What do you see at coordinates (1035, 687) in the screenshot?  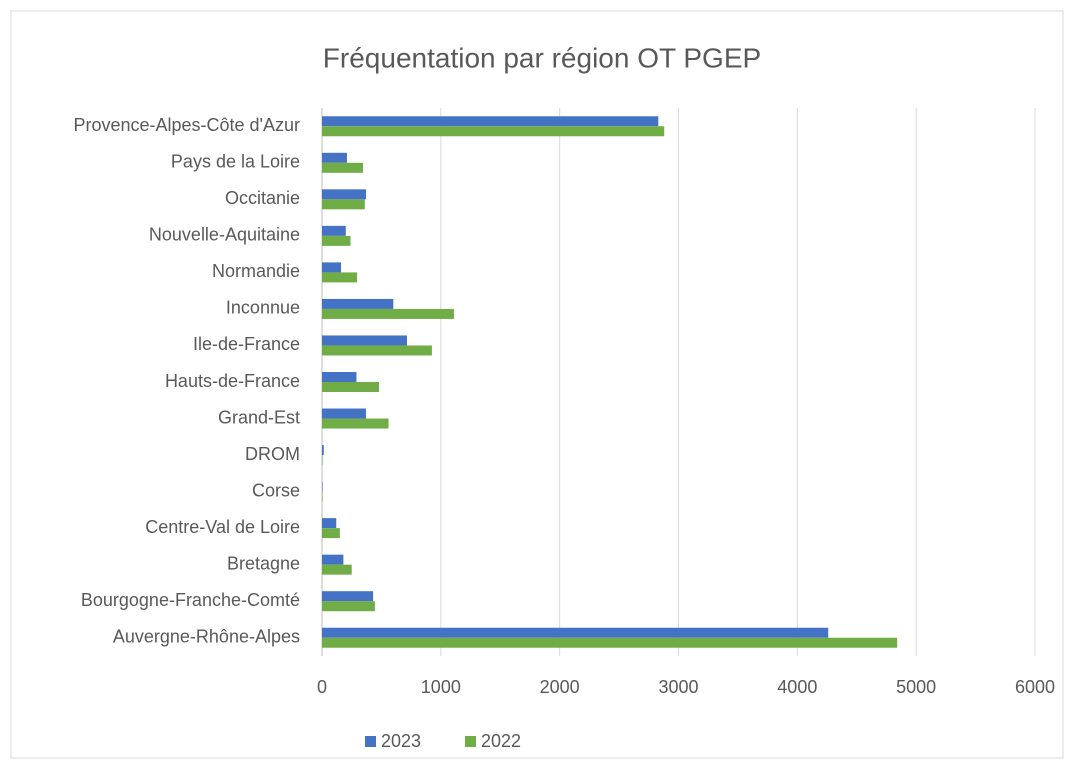 I see `x-tick-label: 6000` at bounding box center [1035, 687].